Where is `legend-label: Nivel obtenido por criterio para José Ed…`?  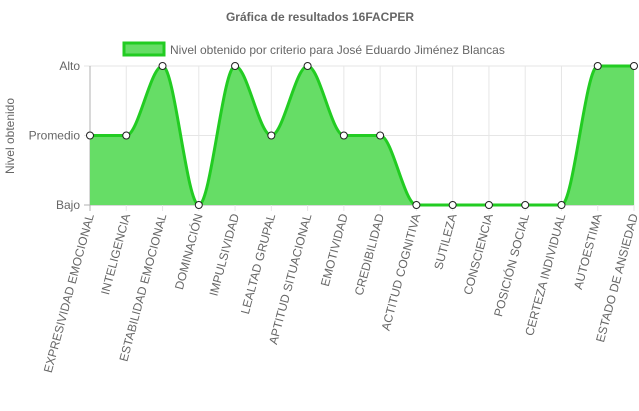
legend-label: Nivel obtenido por criterio para José Ed… is located at coordinates (337, 50).